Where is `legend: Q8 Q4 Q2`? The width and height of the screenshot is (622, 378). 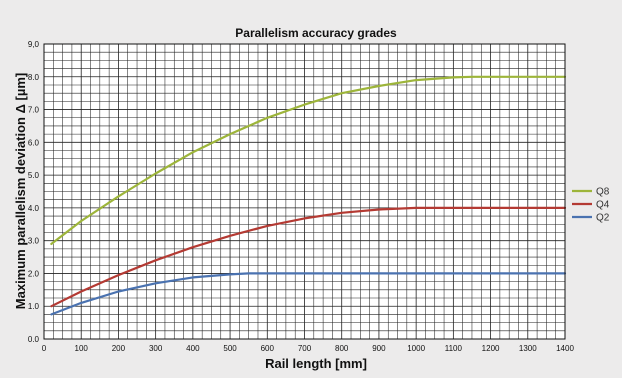
legend: Q8 Q4 Q2 is located at coordinates (591, 205).